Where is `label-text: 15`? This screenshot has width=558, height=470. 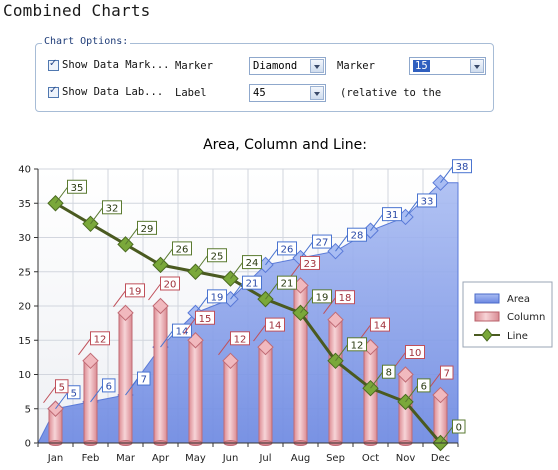 label-text: 15 is located at coordinates (205, 319).